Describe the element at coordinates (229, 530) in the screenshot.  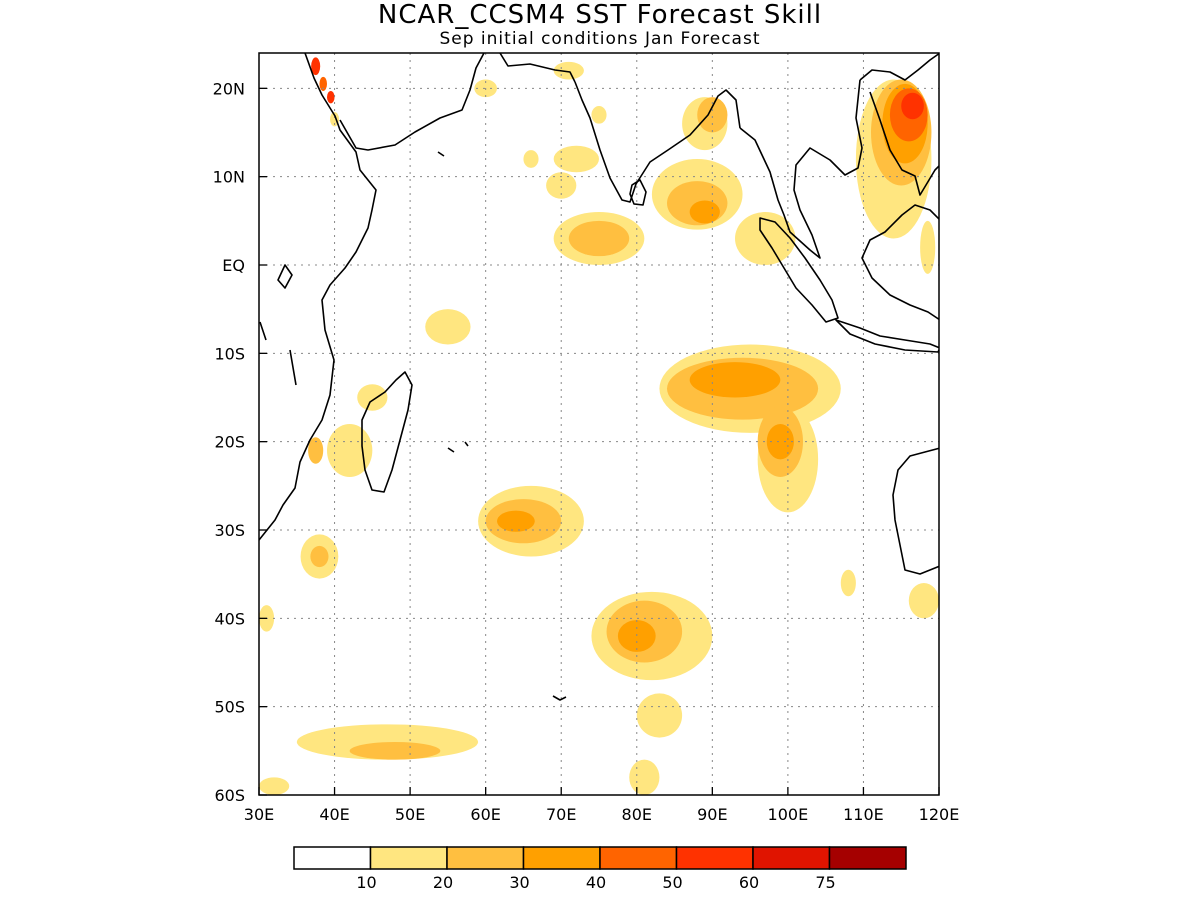
I see `lat-tick-label: 30S` at that location.